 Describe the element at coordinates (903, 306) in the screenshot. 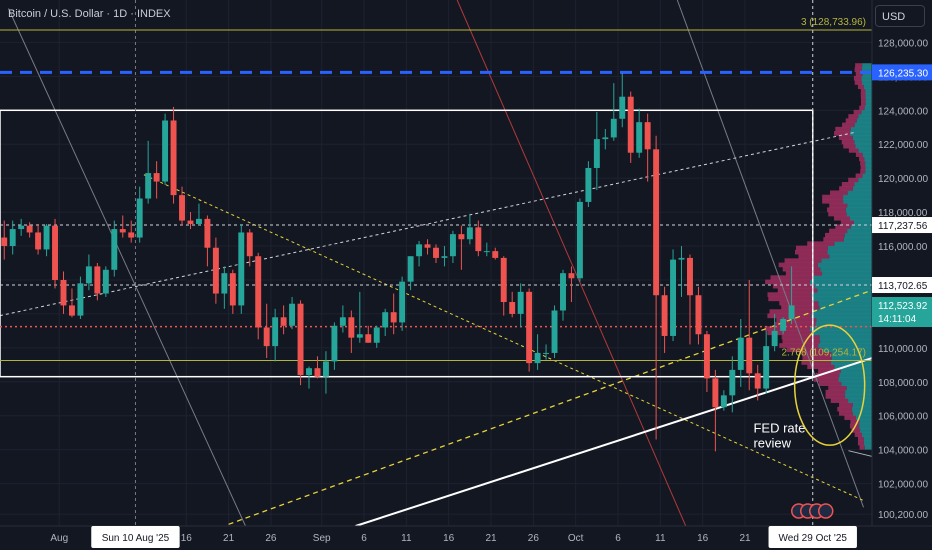

I see `price-label-text: 112,523.92` at that location.